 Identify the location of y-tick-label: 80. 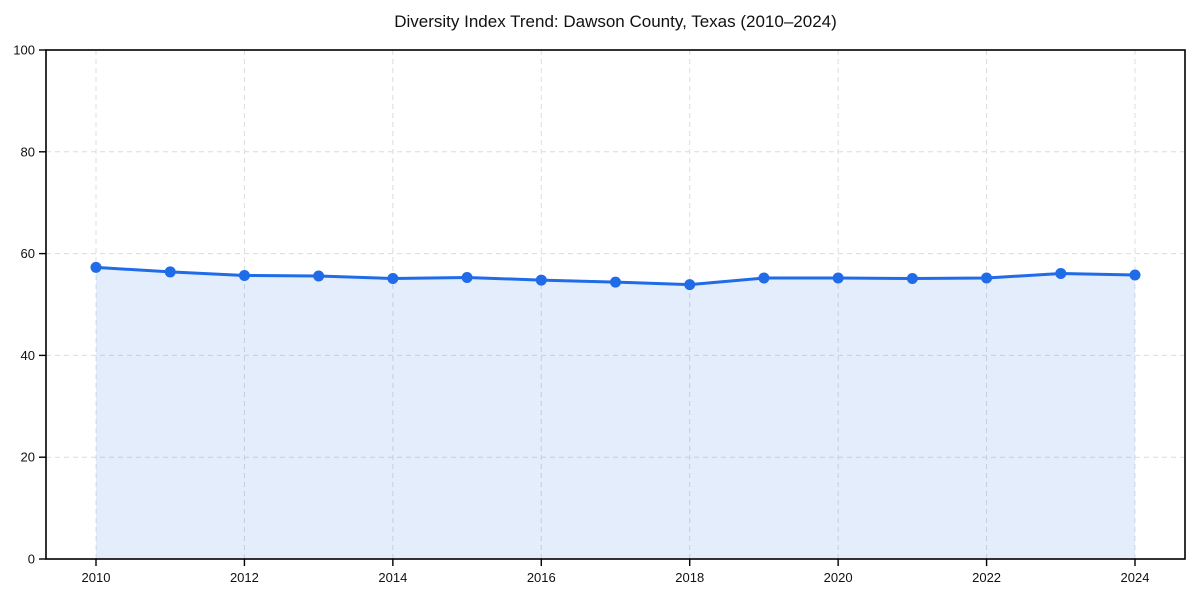
(28, 151).